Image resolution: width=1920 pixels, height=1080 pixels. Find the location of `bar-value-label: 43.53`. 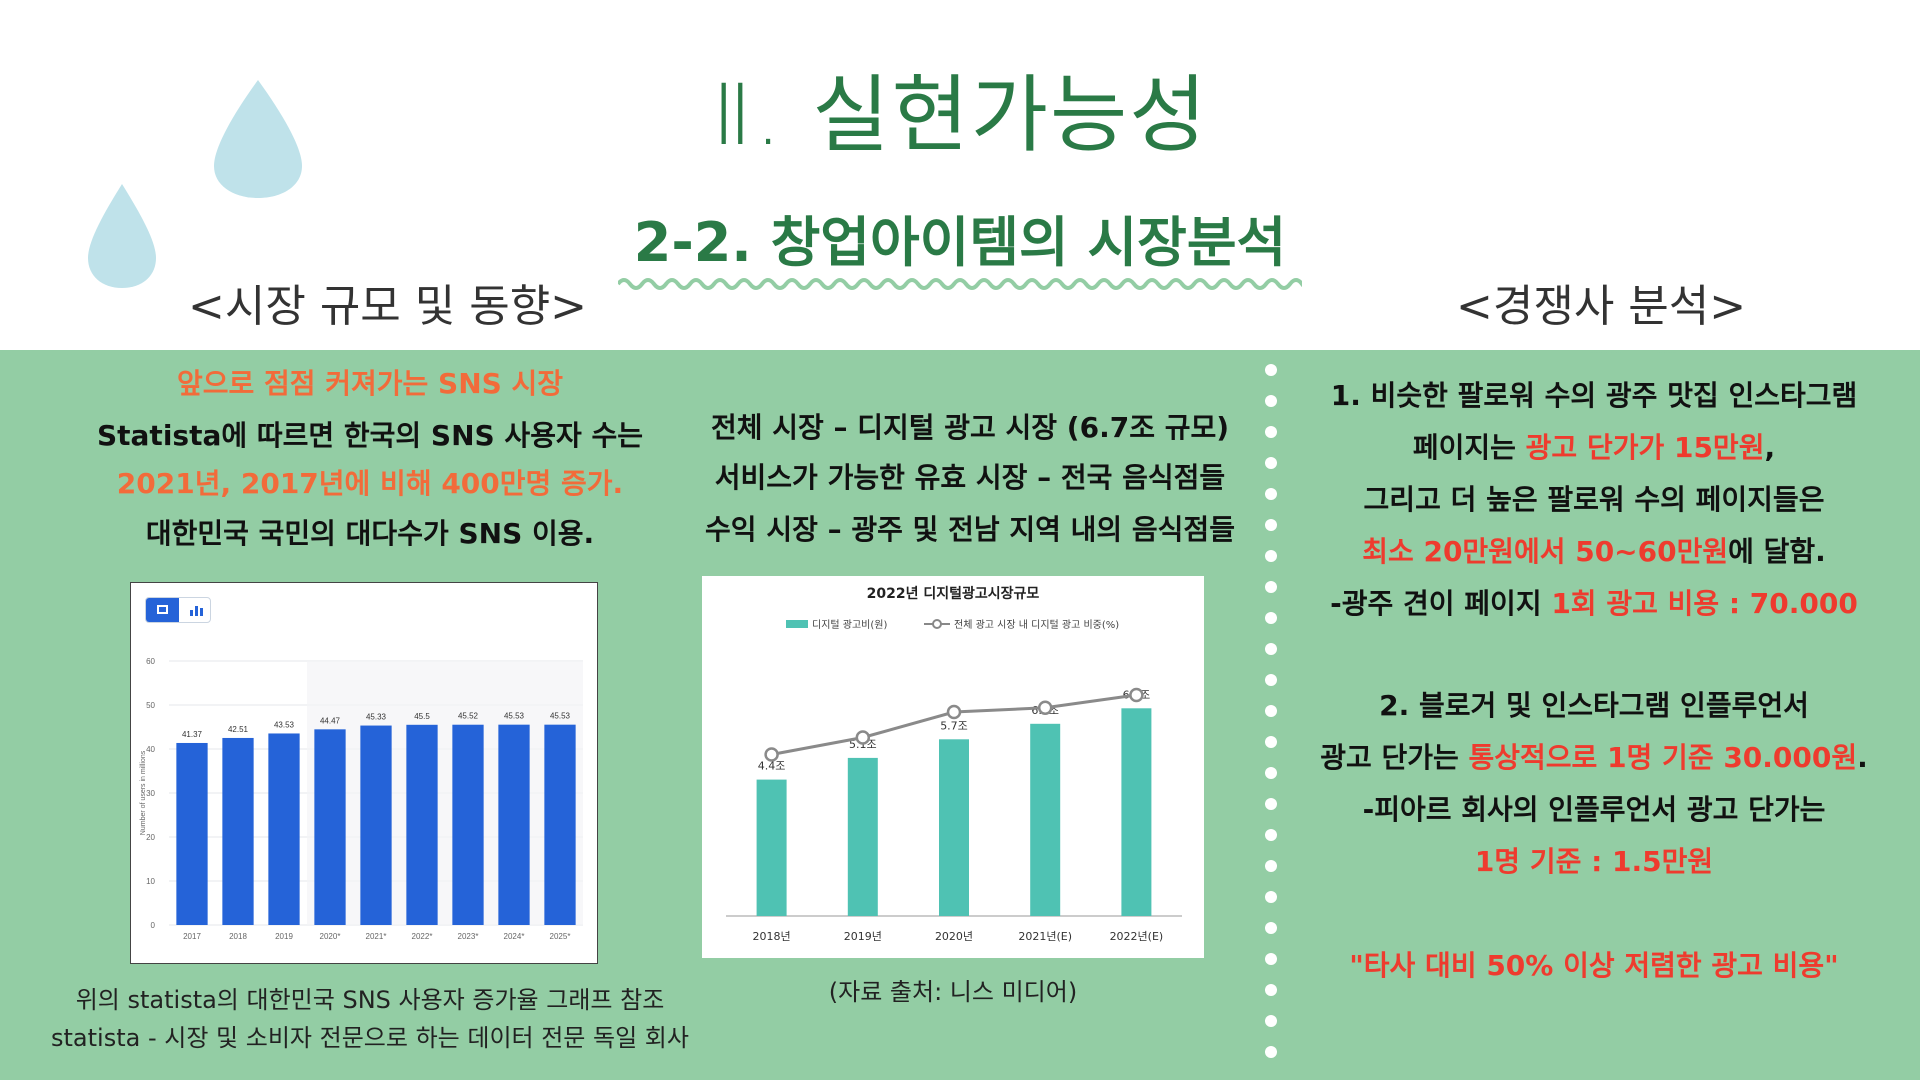

bar-value-label: 43.53 is located at coordinates (284, 724).